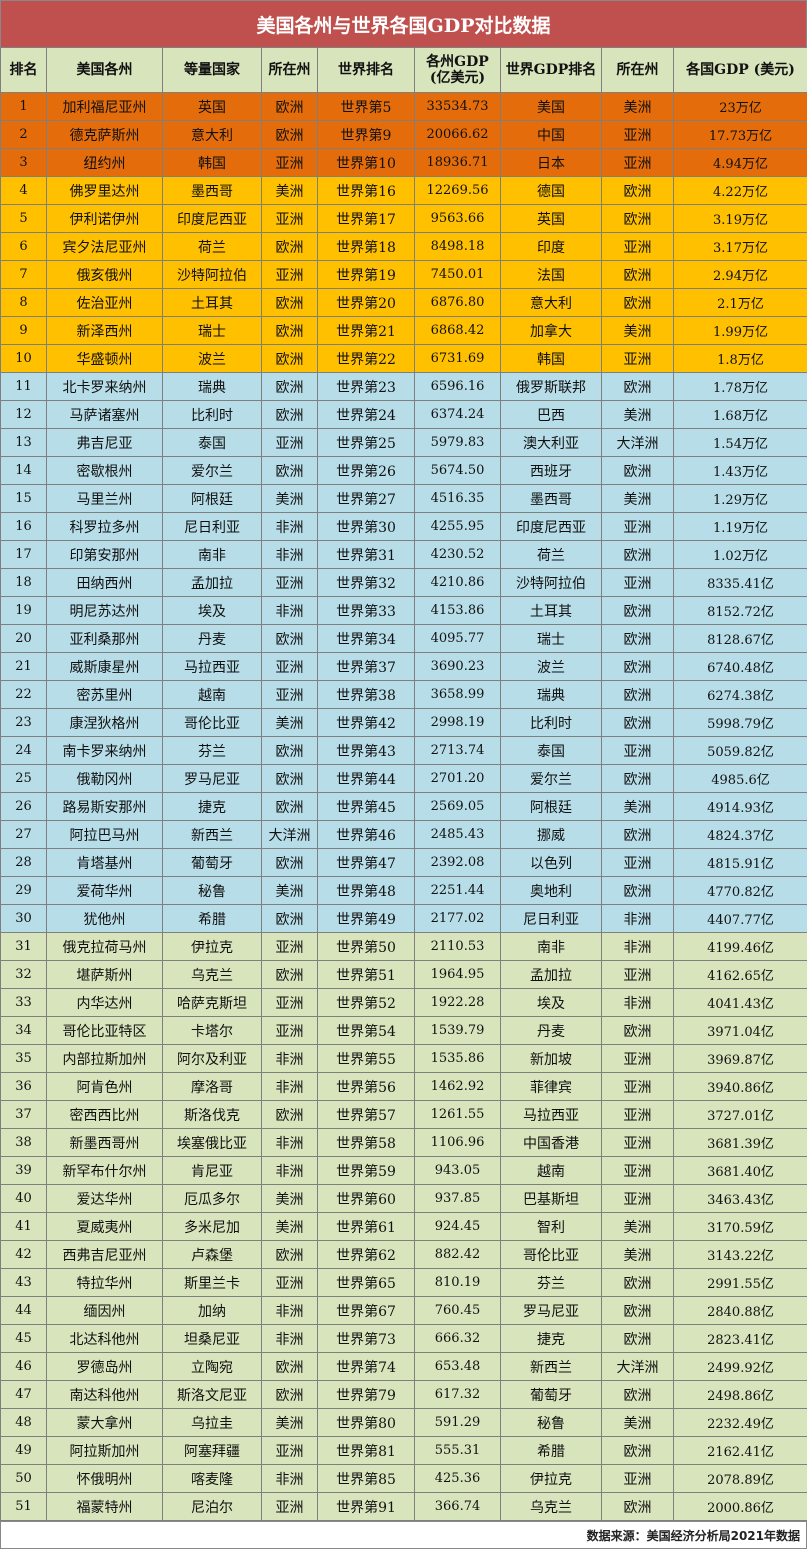 The width and height of the screenshot is (807, 1549). I want to click on rank-cell: 9, so click(23, 330).